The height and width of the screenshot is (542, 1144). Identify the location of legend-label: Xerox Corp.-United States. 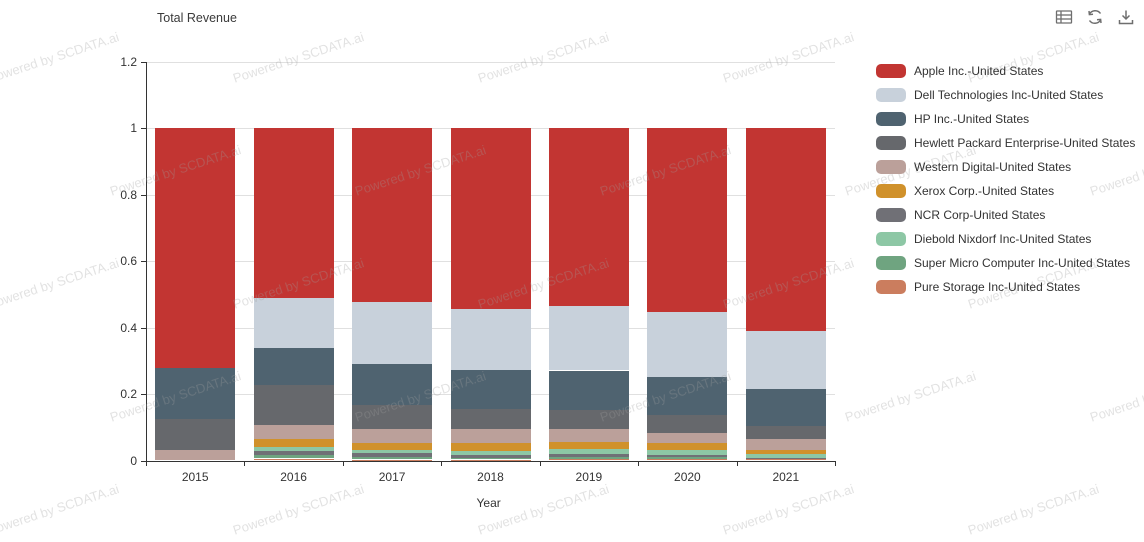
(984, 191).